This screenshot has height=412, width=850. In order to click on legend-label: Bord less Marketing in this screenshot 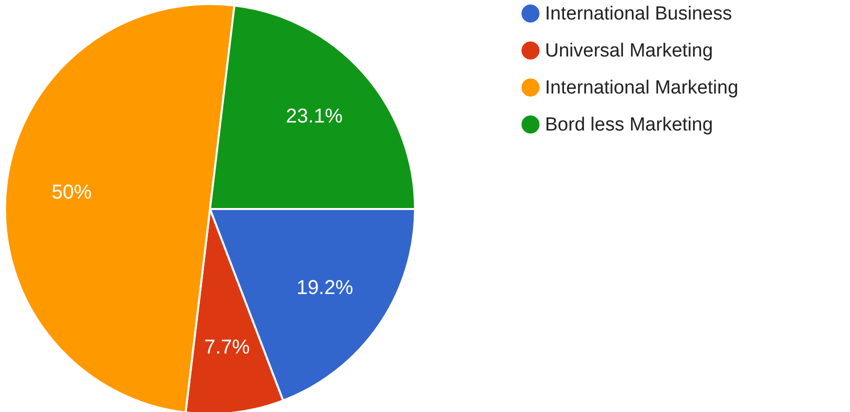, I will do `click(629, 125)`.